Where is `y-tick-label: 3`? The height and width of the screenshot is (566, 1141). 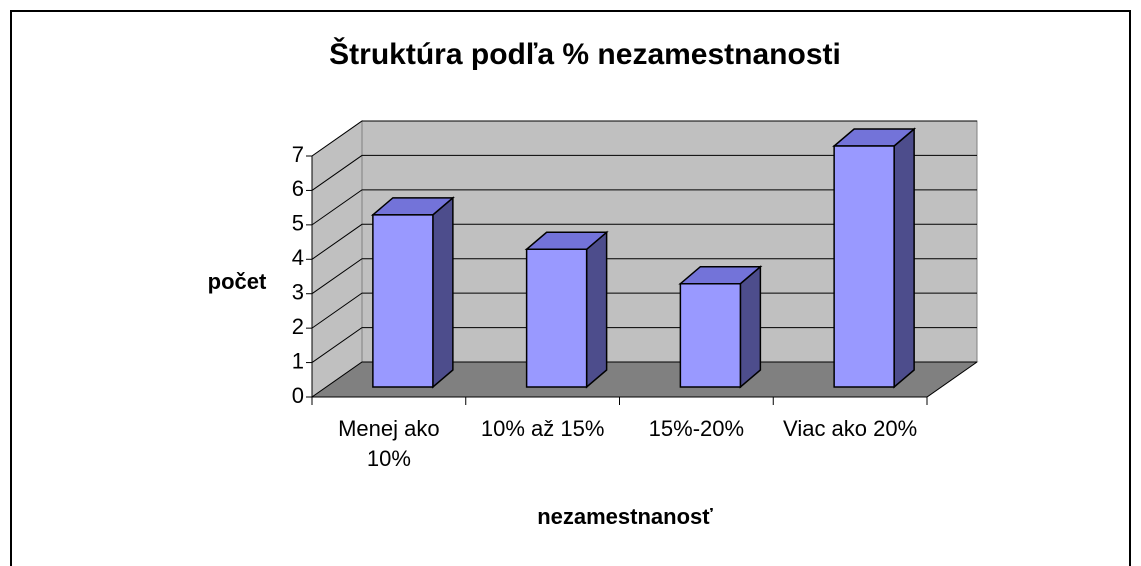
y-tick-label: 3 is located at coordinates (298, 292).